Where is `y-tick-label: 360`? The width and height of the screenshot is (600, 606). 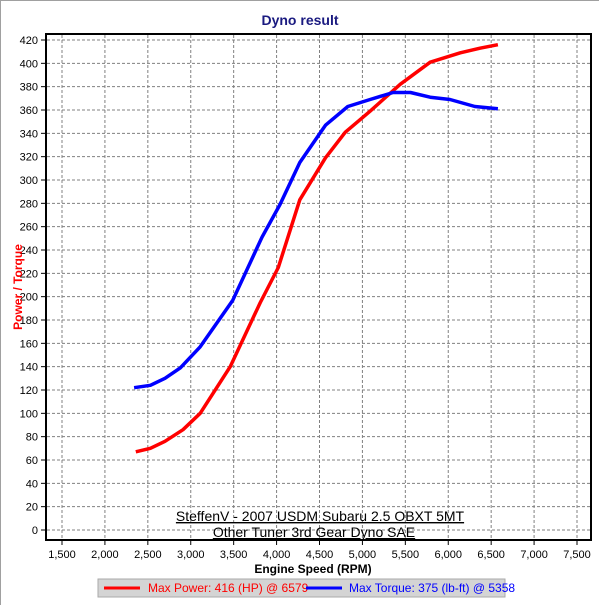 y-tick-label: 360 is located at coordinates (29, 111).